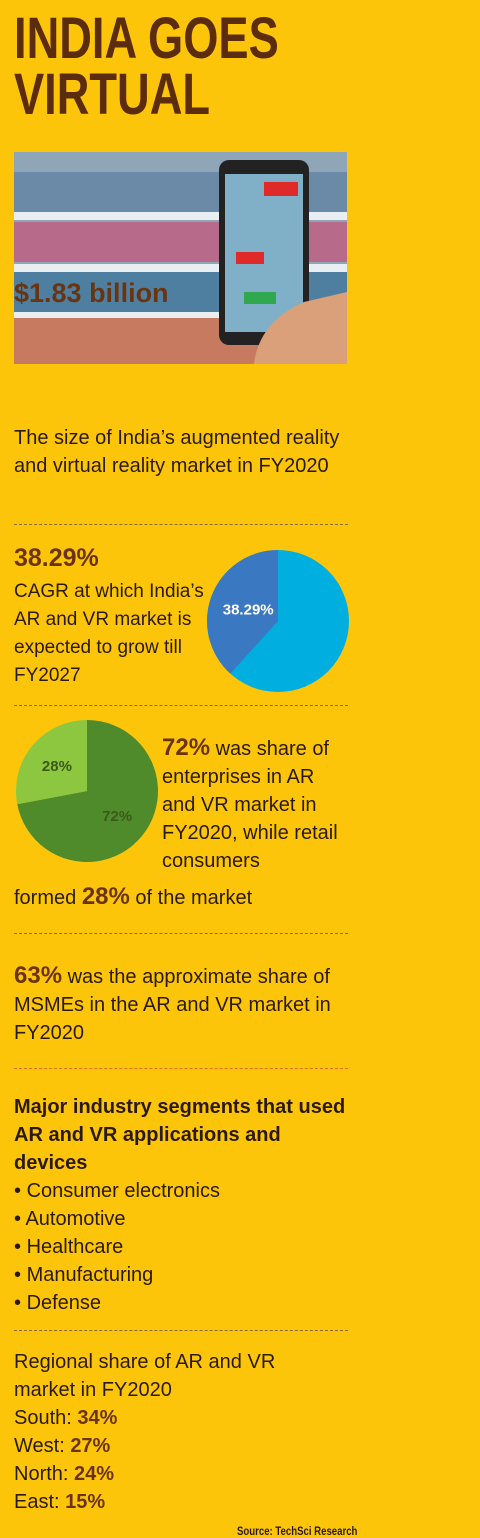 This screenshot has height=1538, width=480. What do you see at coordinates (164, 1446) in the screenshot?
I see `region-row: West: 27%` at bounding box center [164, 1446].